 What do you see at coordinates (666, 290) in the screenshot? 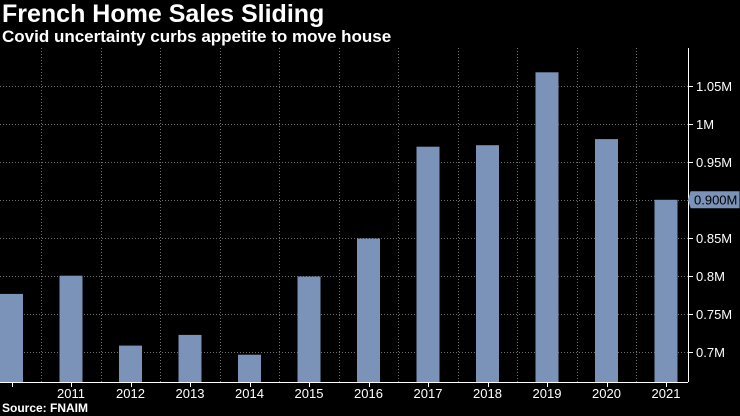
I see `bar-2021` at bounding box center [666, 290].